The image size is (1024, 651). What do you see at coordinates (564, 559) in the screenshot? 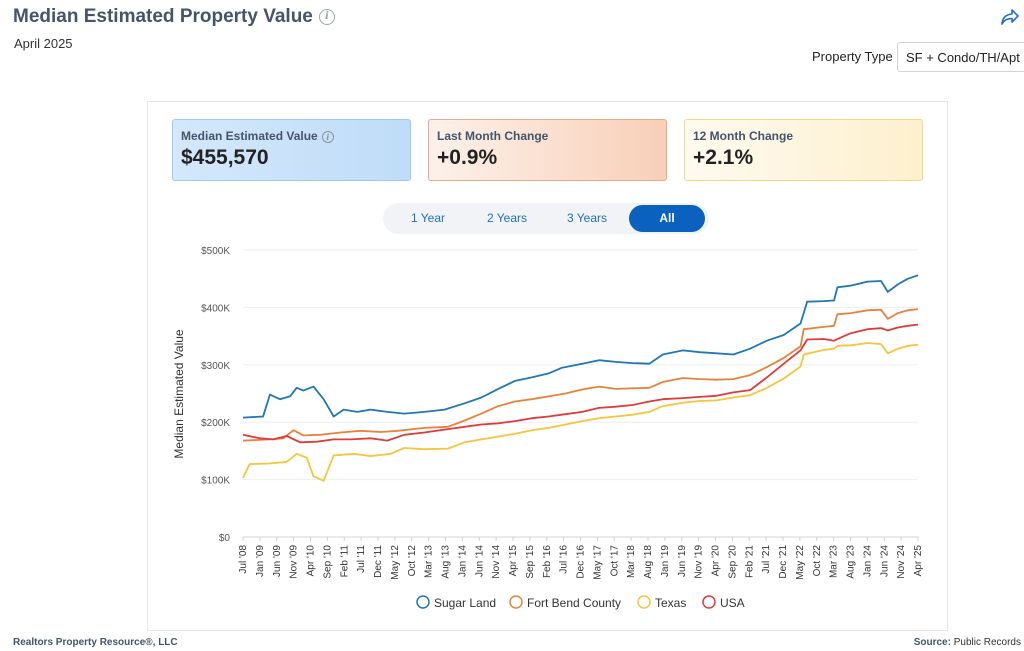
I see `x-tick-label: Jul '16` at bounding box center [564, 559].